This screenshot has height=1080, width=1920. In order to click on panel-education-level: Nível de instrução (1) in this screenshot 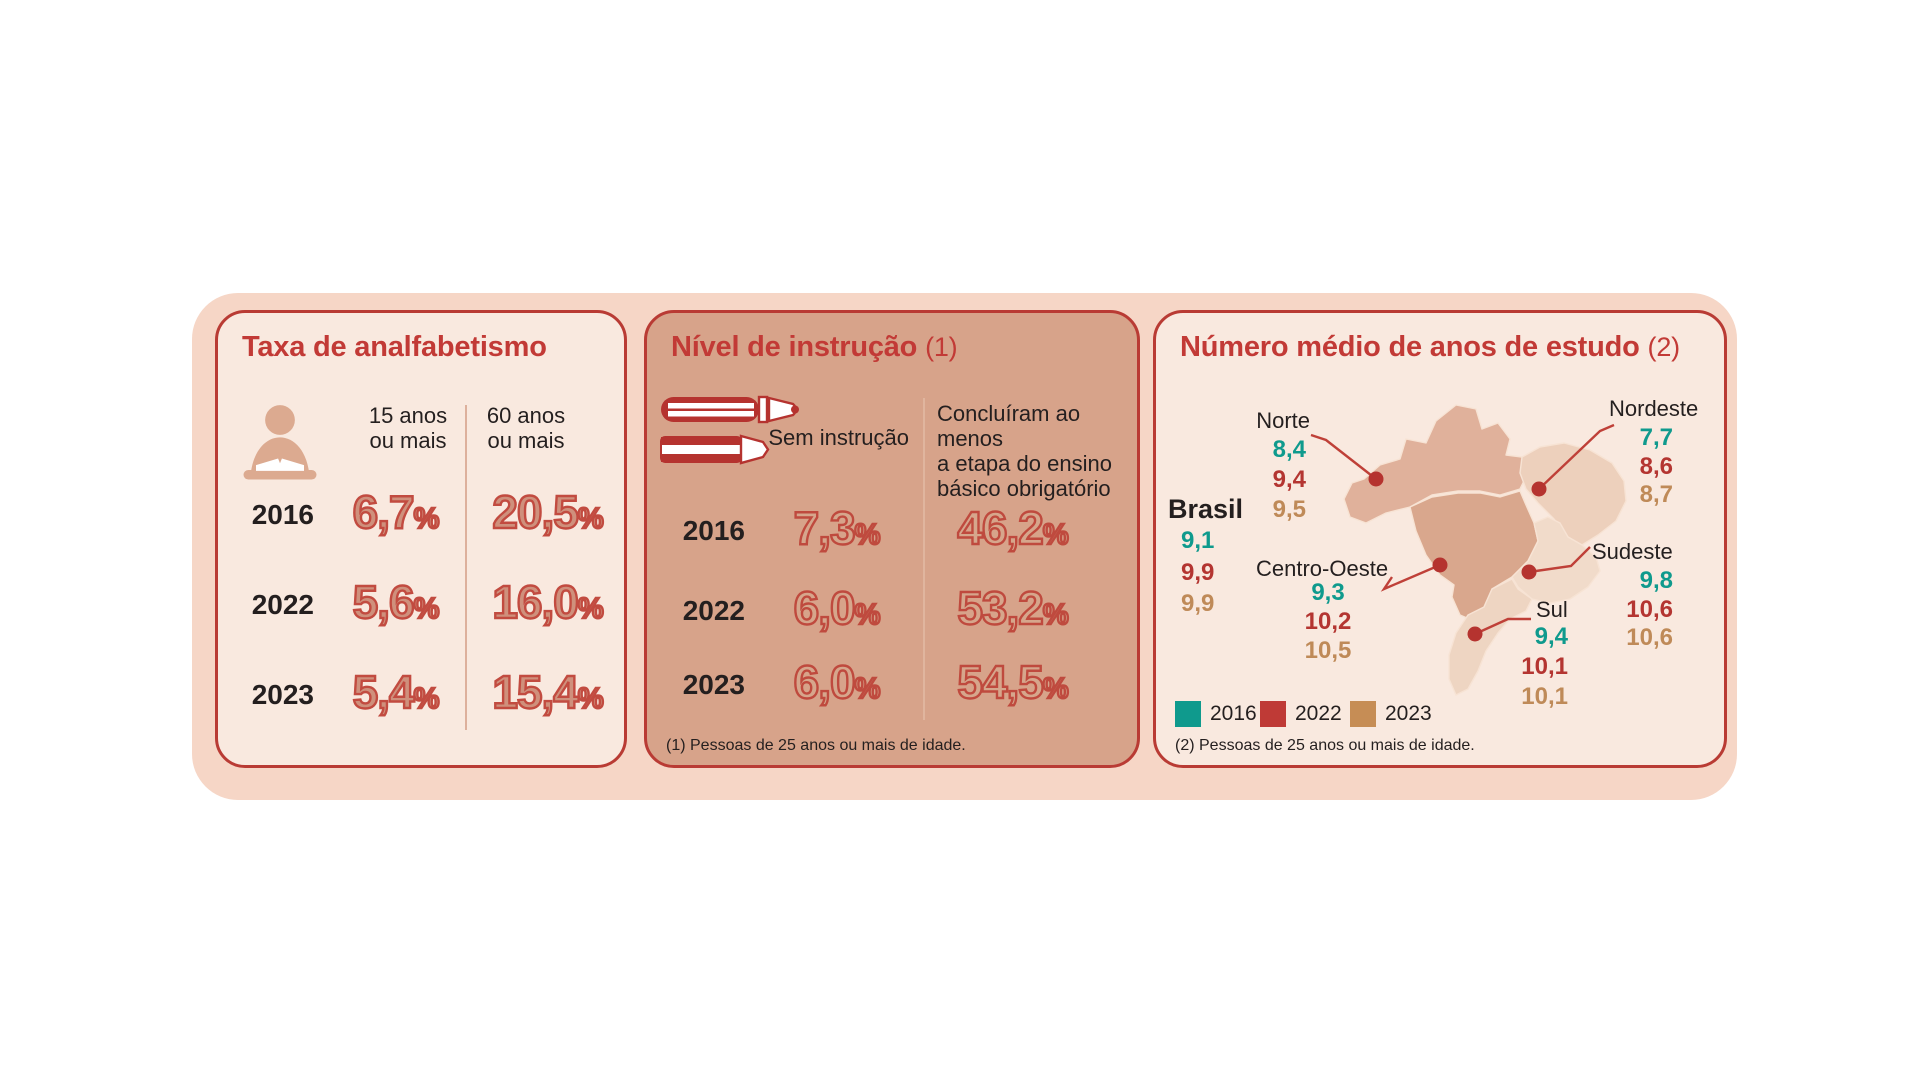, I will do `click(892, 539)`.